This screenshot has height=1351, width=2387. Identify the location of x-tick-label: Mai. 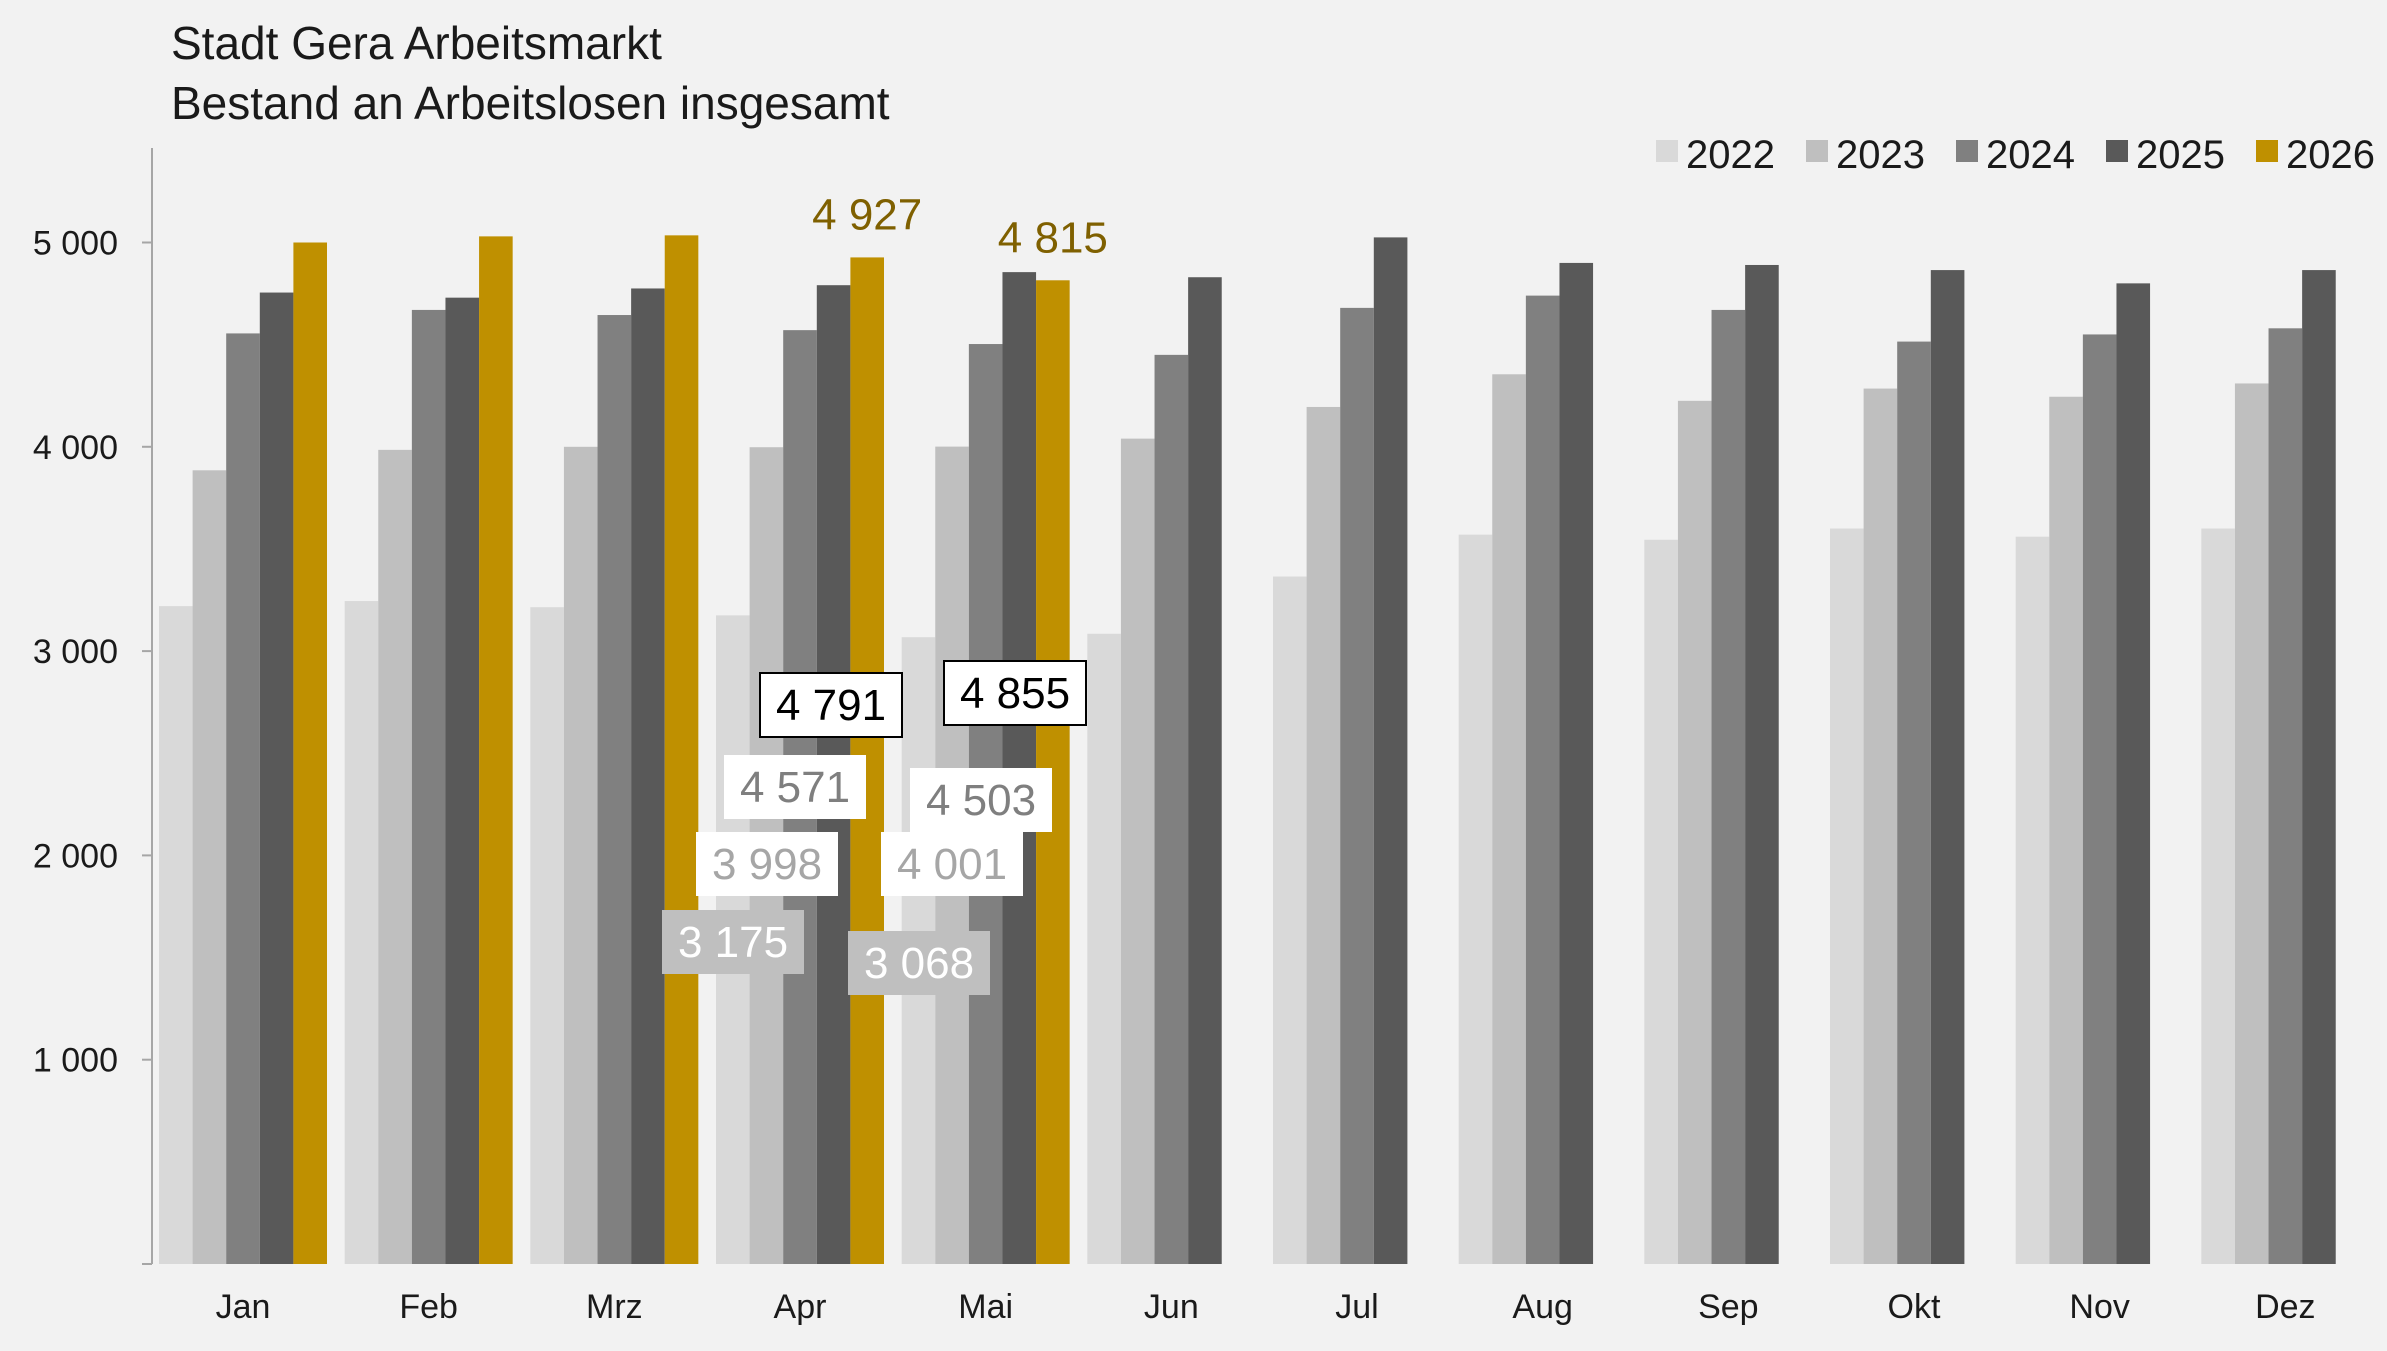
(985, 1307).